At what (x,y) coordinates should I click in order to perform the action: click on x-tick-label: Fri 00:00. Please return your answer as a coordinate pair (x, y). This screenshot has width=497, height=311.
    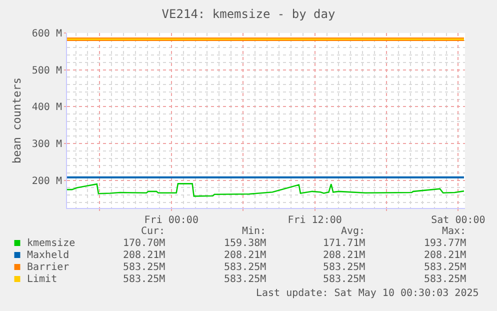
    Looking at the image, I should click on (171, 220).